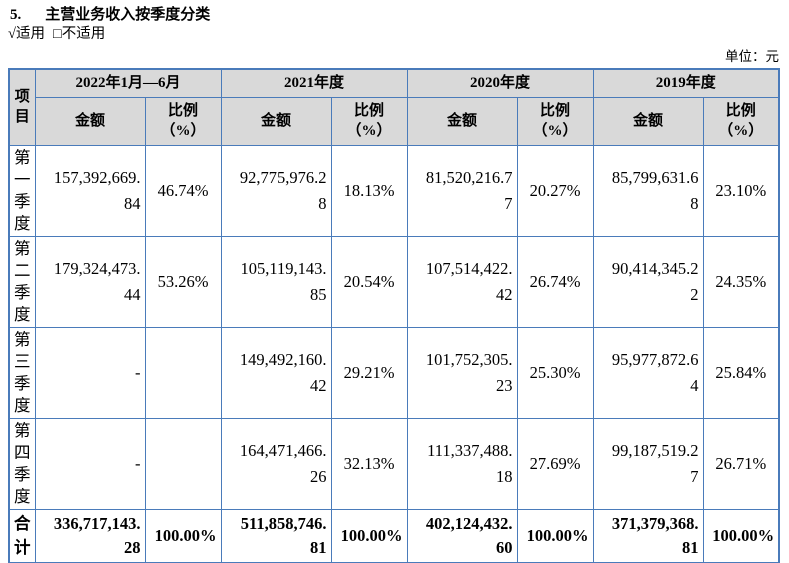  I want to click on ratio-cell: 46.74%, so click(183, 190).